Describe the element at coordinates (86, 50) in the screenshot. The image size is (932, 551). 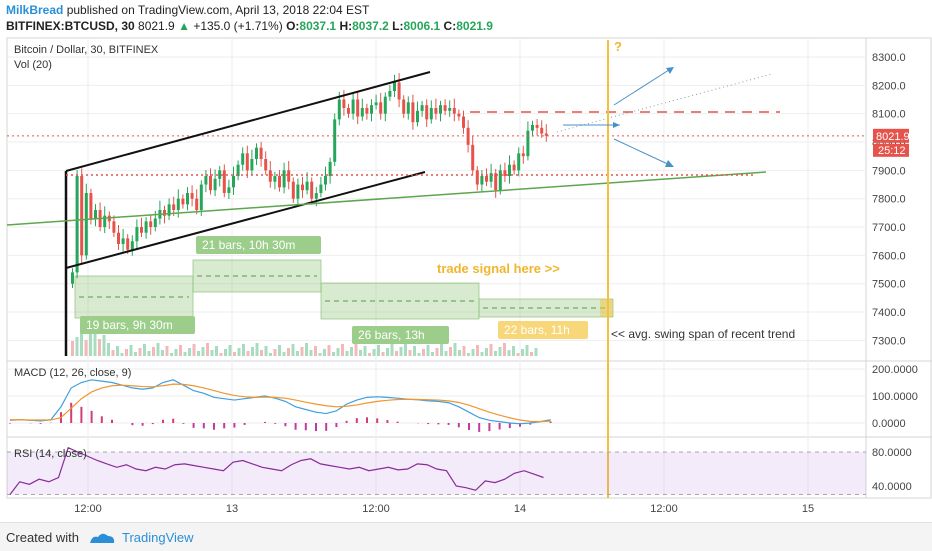
I see `main-title: Bitcoin / Dollar, 30, BITFINEX` at that location.